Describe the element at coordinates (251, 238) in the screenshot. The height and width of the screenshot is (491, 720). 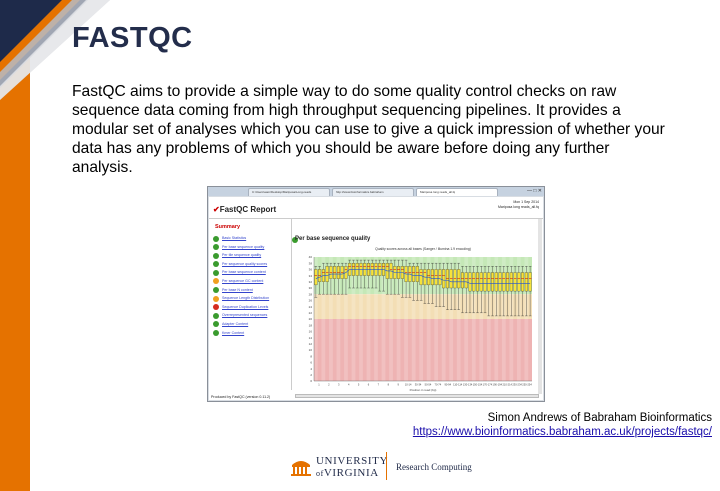
I see `summary-item: Basic Statistics` at that location.